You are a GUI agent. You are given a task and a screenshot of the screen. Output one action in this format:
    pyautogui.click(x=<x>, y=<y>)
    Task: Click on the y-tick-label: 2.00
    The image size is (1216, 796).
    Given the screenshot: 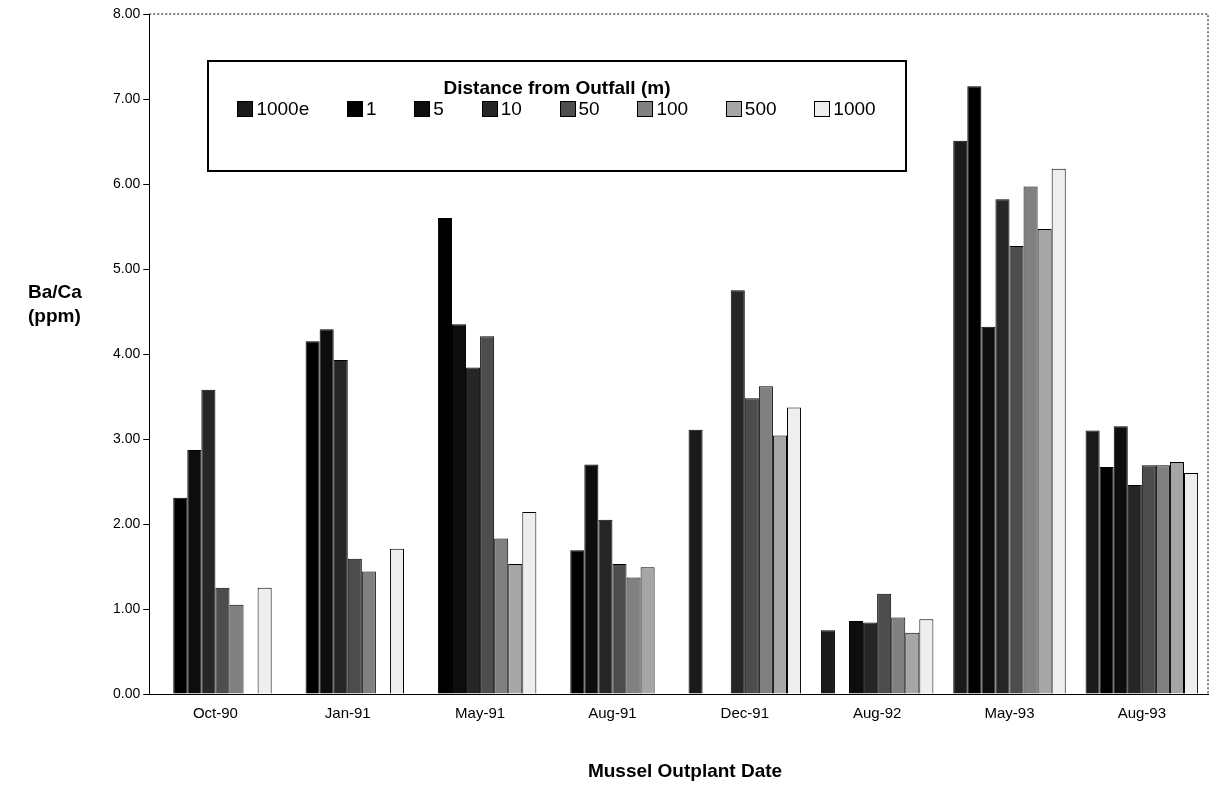 What is the action you would take?
    pyautogui.click(x=127, y=522)
    